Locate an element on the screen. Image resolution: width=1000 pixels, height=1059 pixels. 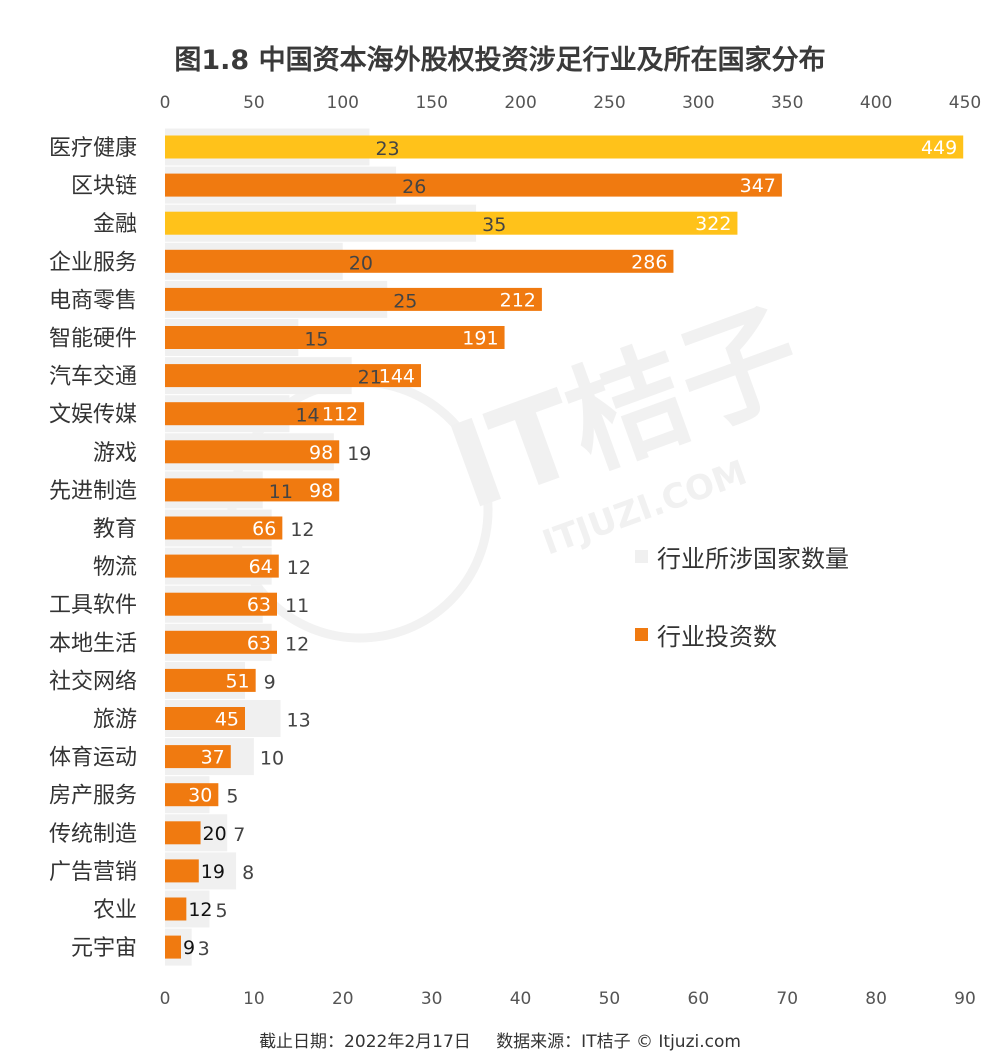
category-label: 教育 is located at coordinates (115, 529).